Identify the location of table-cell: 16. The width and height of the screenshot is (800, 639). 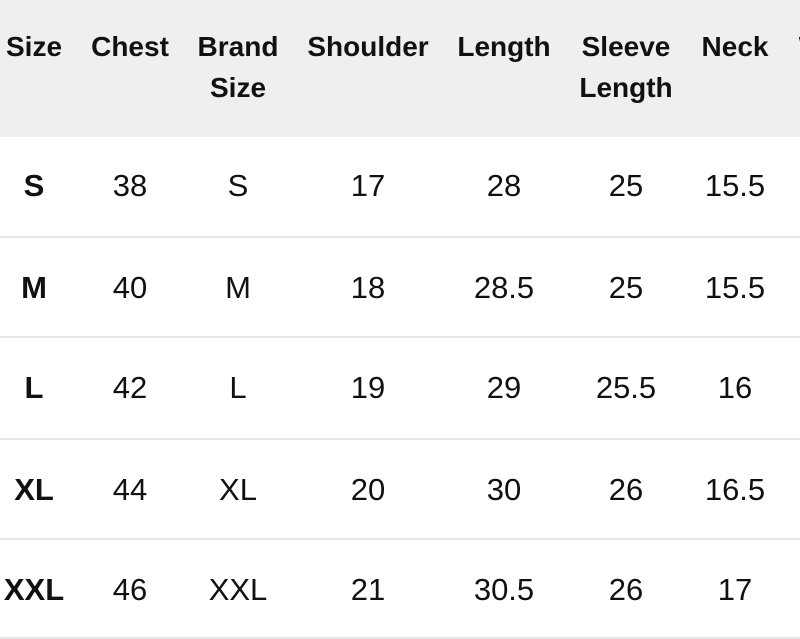
(735, 387).